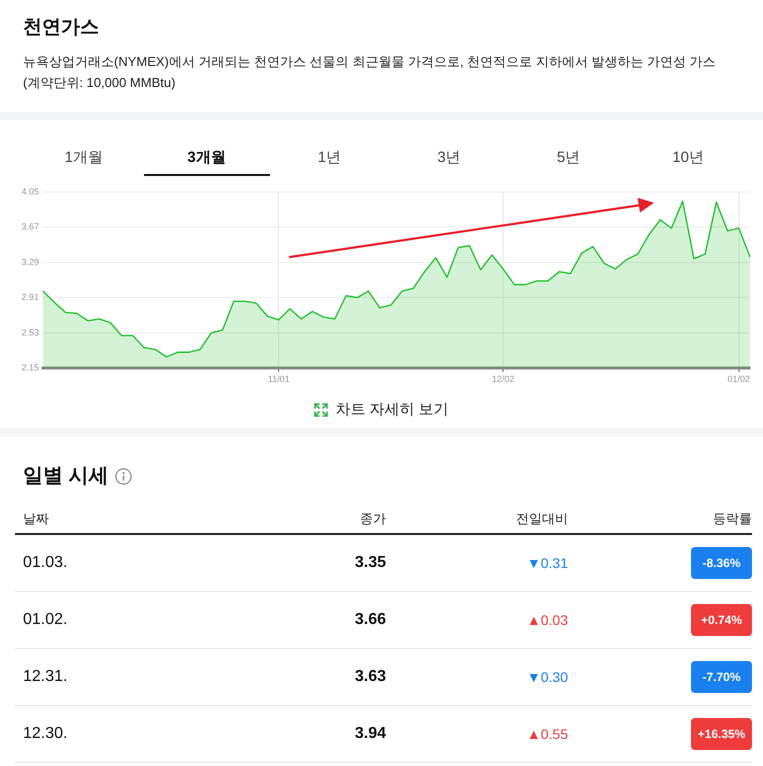 This screenshot has width=763, height=766. Describe the element at coordinates (30, 367) in the screenshot. I see `y-tick-label: 2.15` at that location.